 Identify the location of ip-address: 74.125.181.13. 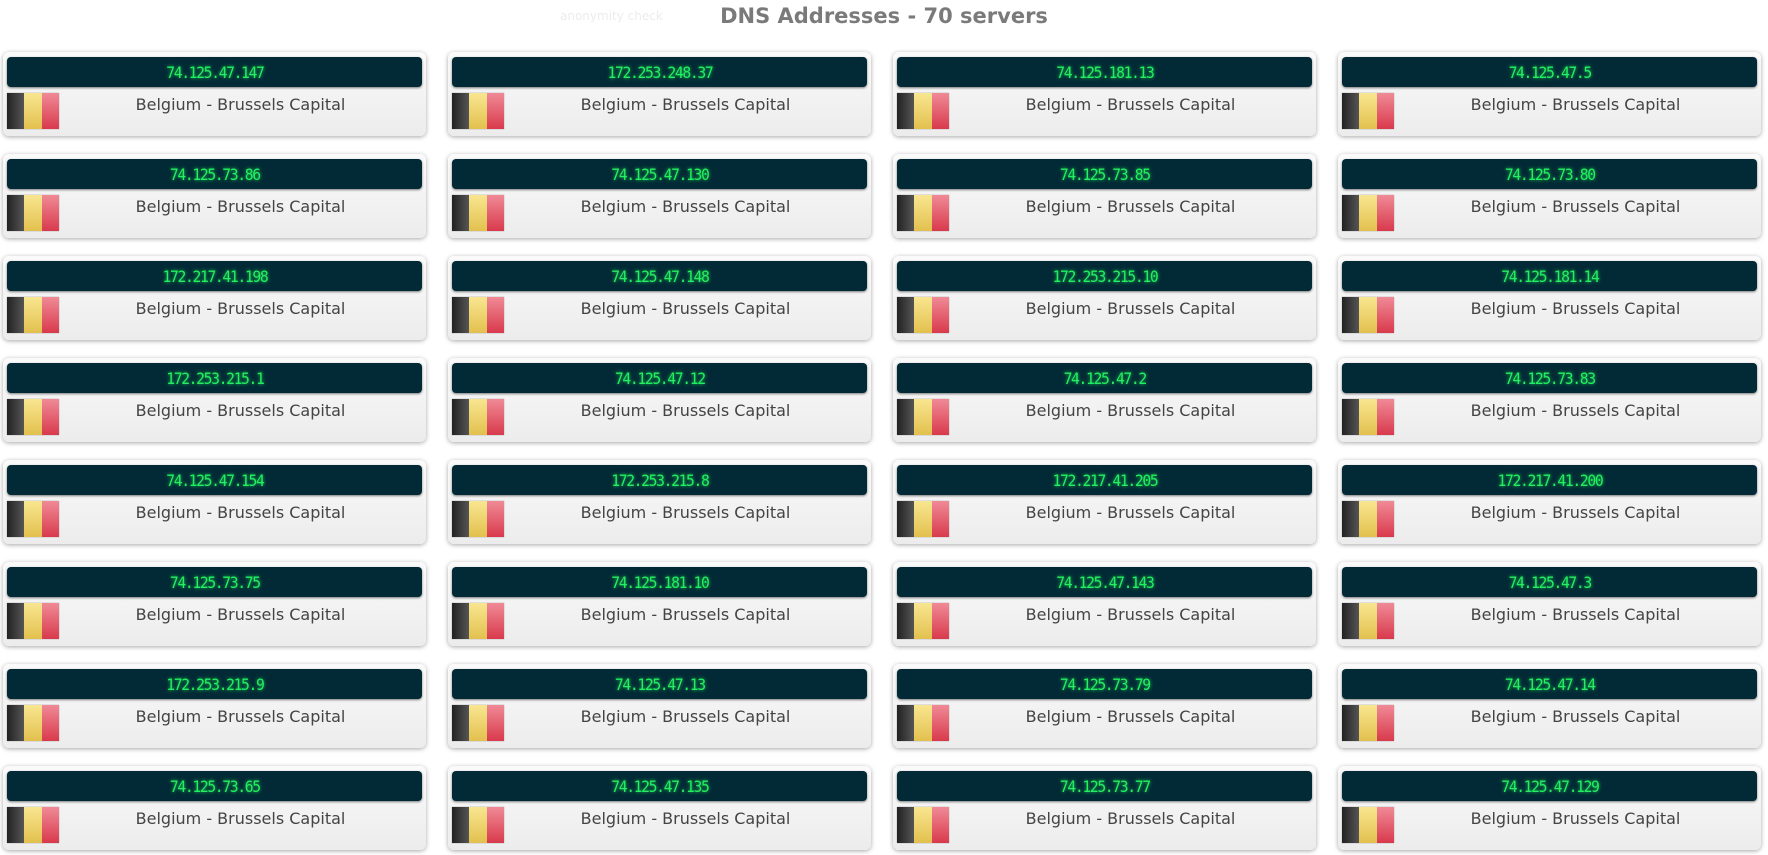
(1105, 72).